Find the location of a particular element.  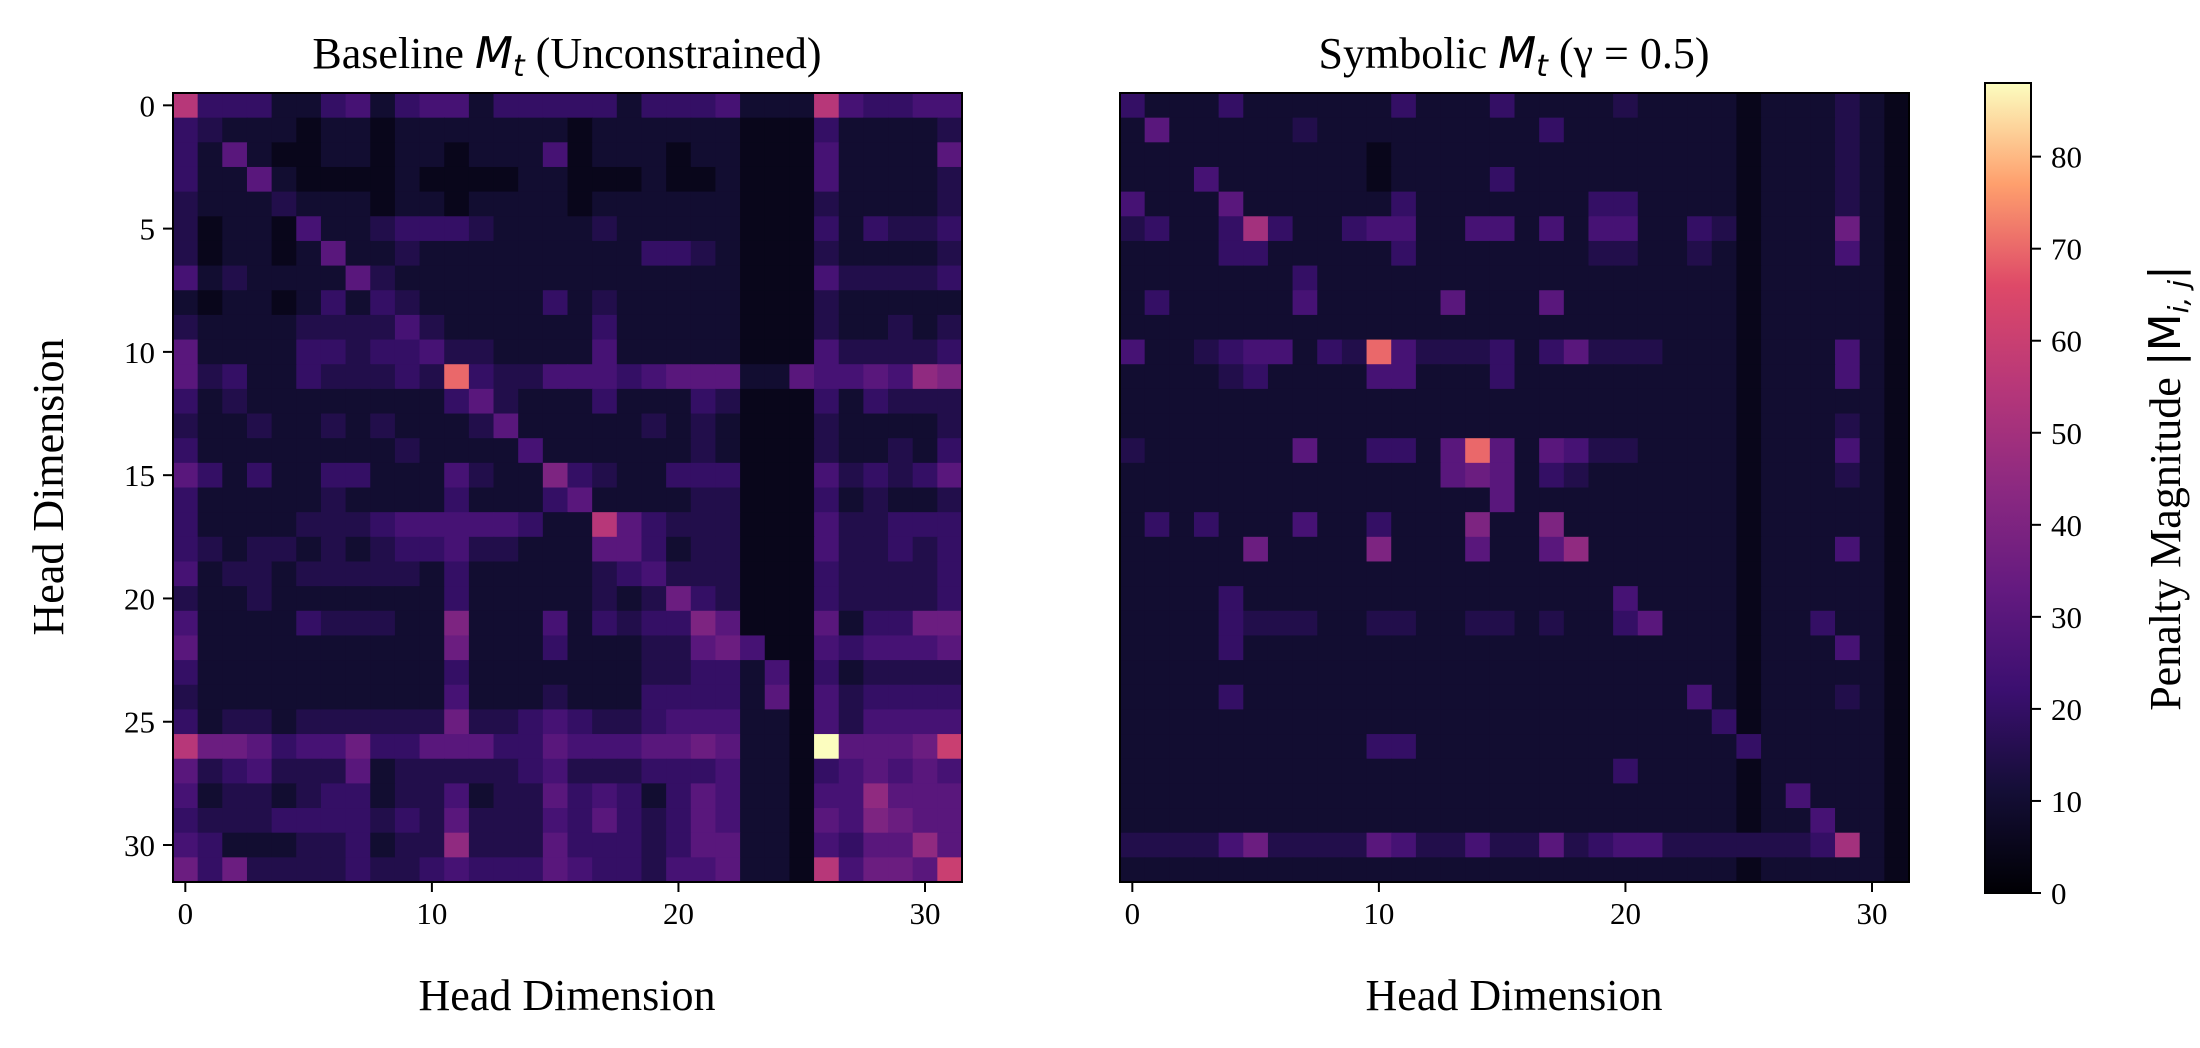

left-cell-r0-c15 is located at coordinates (555, 106).